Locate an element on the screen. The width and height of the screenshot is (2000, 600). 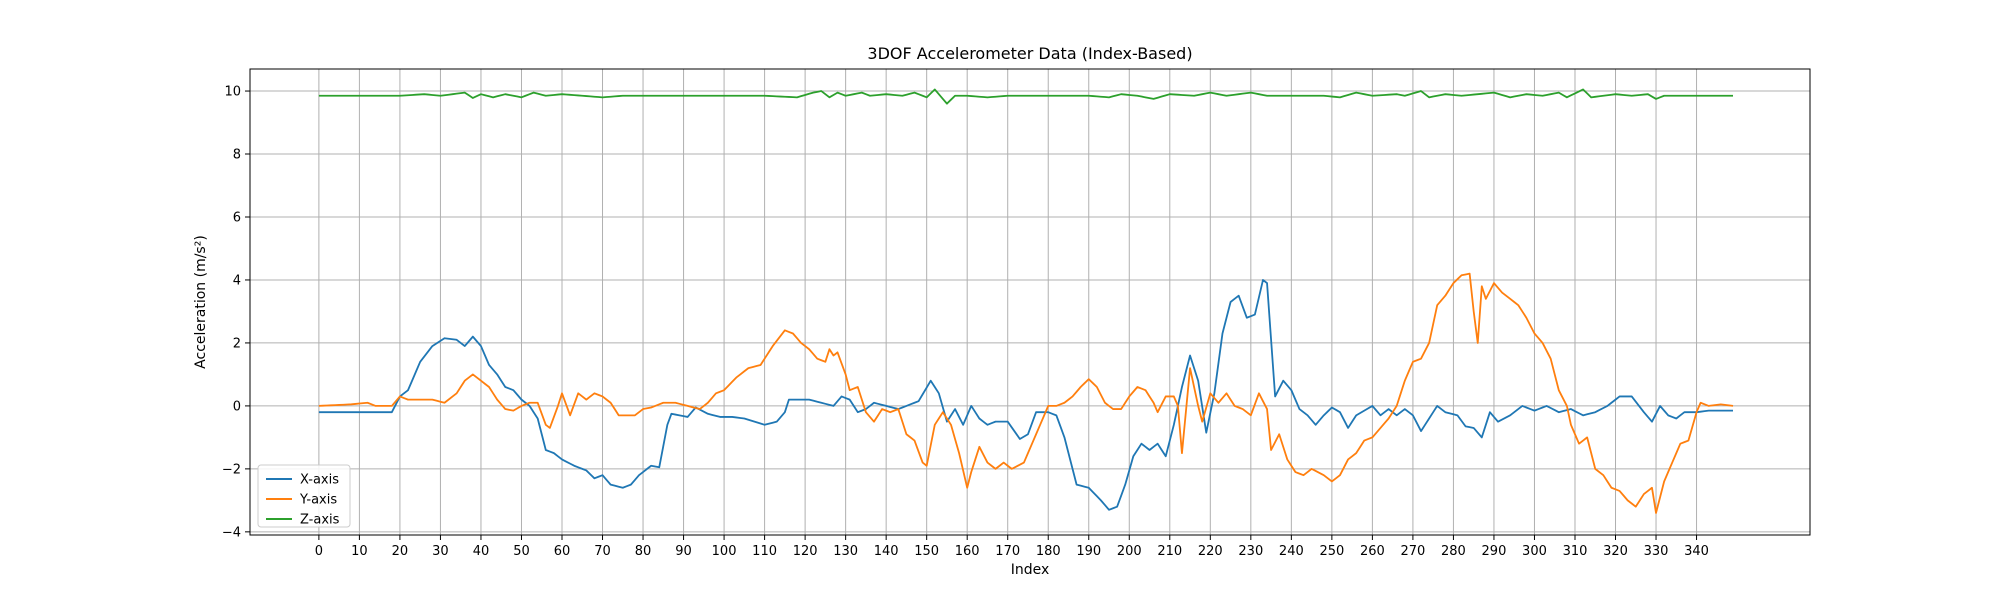
legend: X-axis Y-axis Z-axis is located at coordinates (304, 496).